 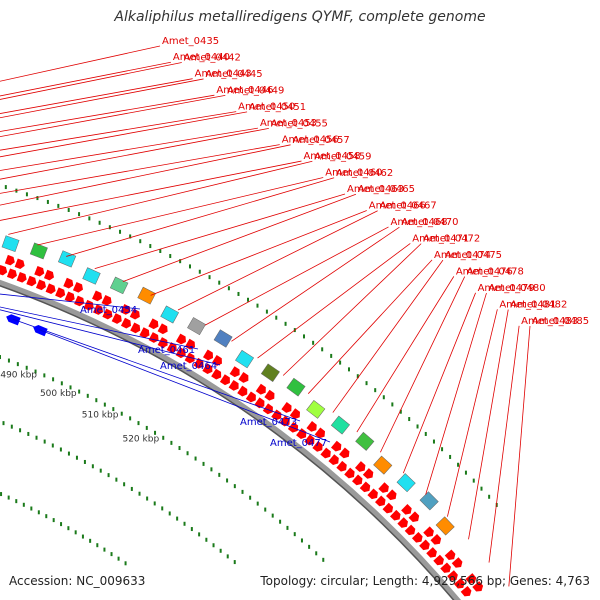 What do you see at coordinates (560, 321) in the screenshot?
I see `gene-label-forward: Amet_0485` at bounding box center [560, 321].